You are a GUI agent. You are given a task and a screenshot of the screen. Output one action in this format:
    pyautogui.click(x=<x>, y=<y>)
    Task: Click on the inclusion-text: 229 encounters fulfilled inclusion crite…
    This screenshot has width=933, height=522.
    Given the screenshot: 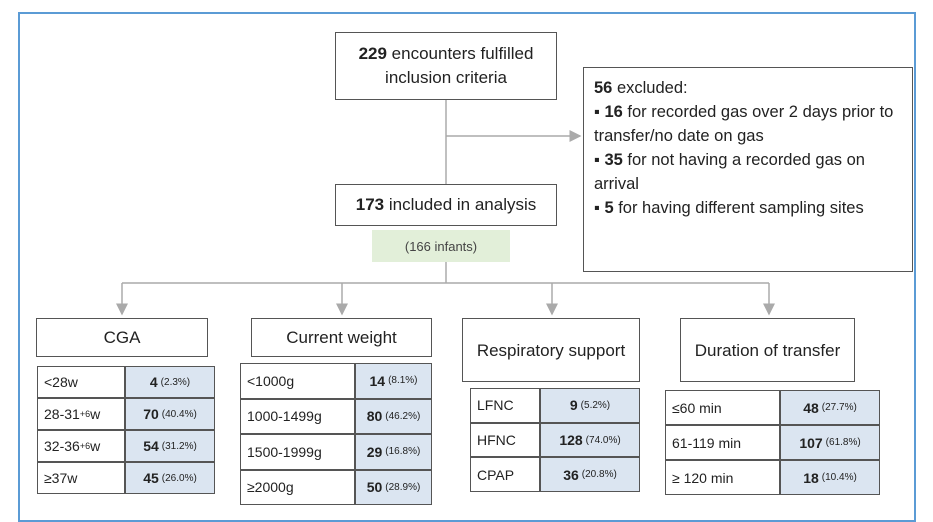 What is the action you would take?
    pyautogui.click(x=446, y=66)
    